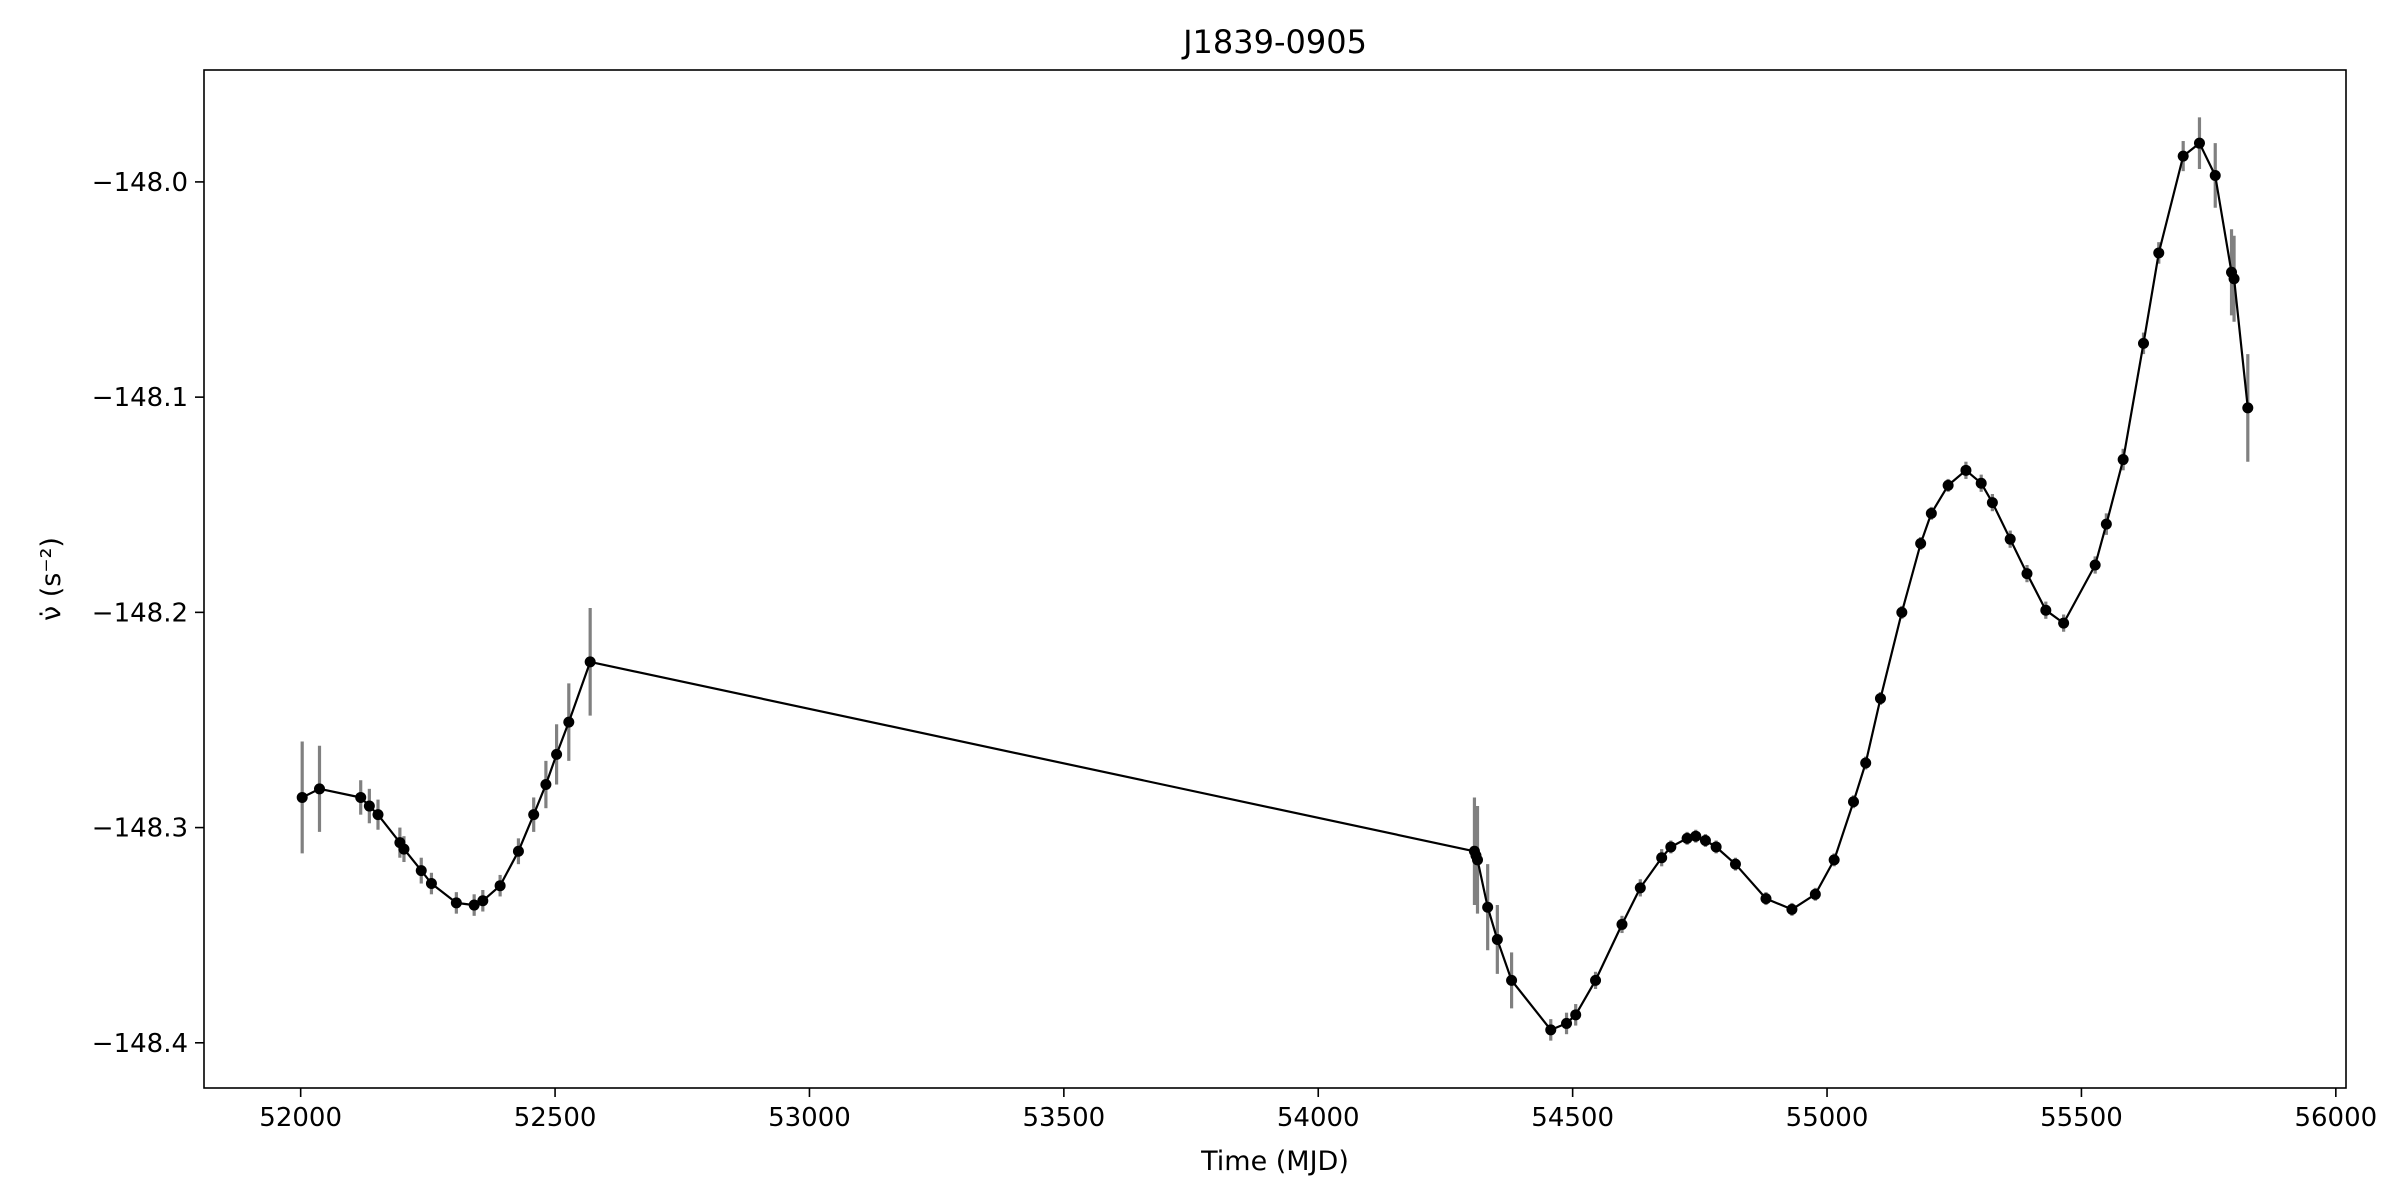  Describe the element at coordinates (51, 579) in the screenshot. I see `y-axis-label: ν̇ (s⁻²)` at that location.